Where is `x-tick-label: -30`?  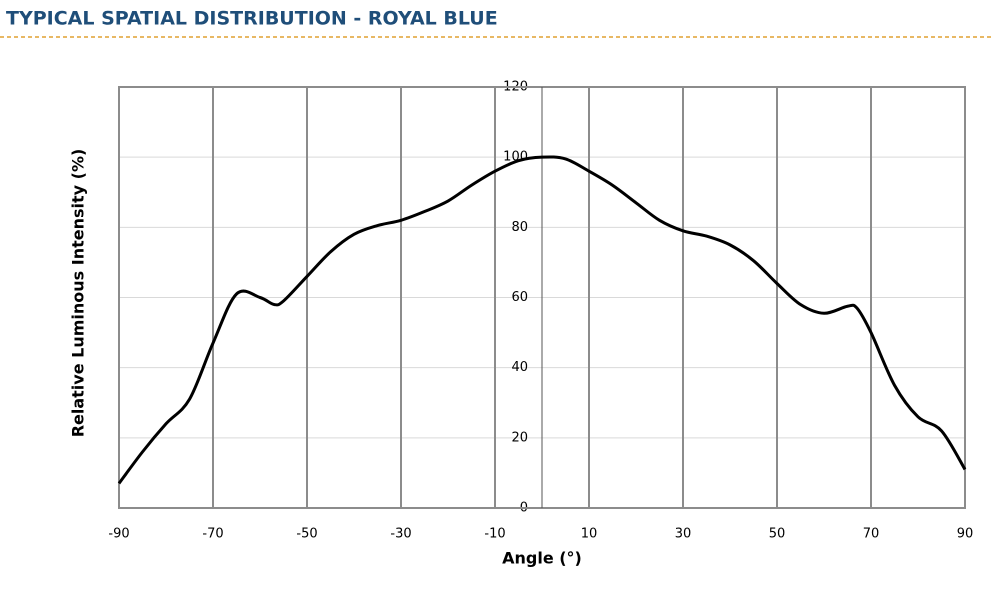
x-tick-label: -30 is located at coordinates (400, 534).